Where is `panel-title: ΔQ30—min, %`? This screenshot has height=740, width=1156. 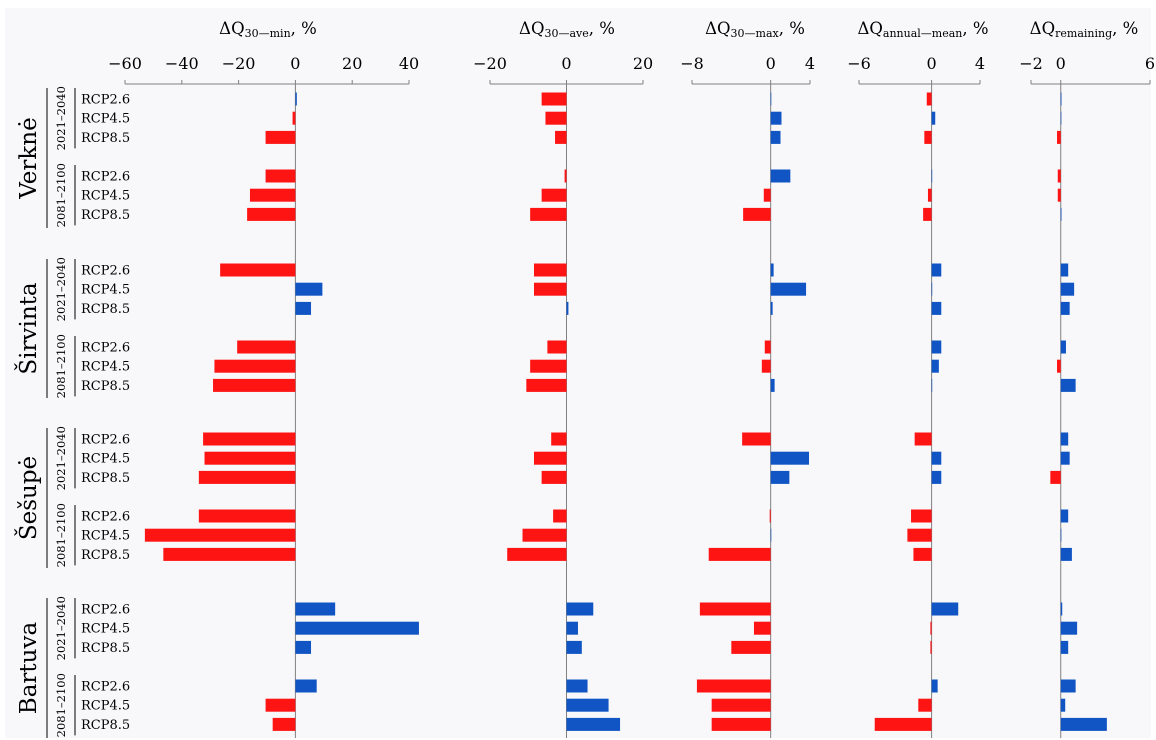 panel-title: ΔQ30—min, % is located at coordinates (268, 29).